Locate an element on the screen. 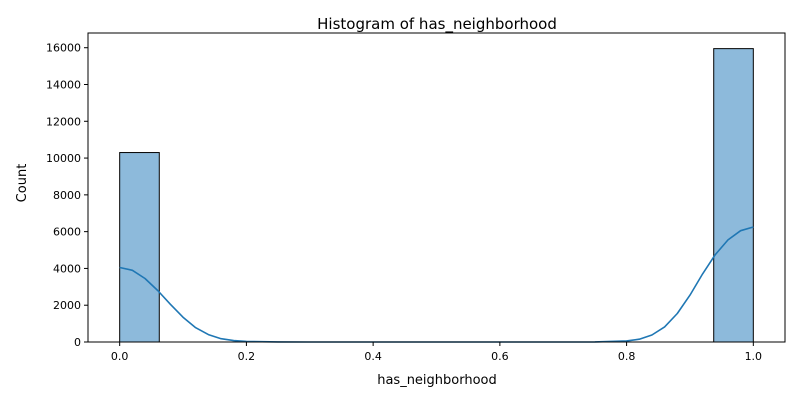 The height and width of the screenshot is (400, 800). x-tick-label-4: 0.8 is located at coordinates (627, 356).